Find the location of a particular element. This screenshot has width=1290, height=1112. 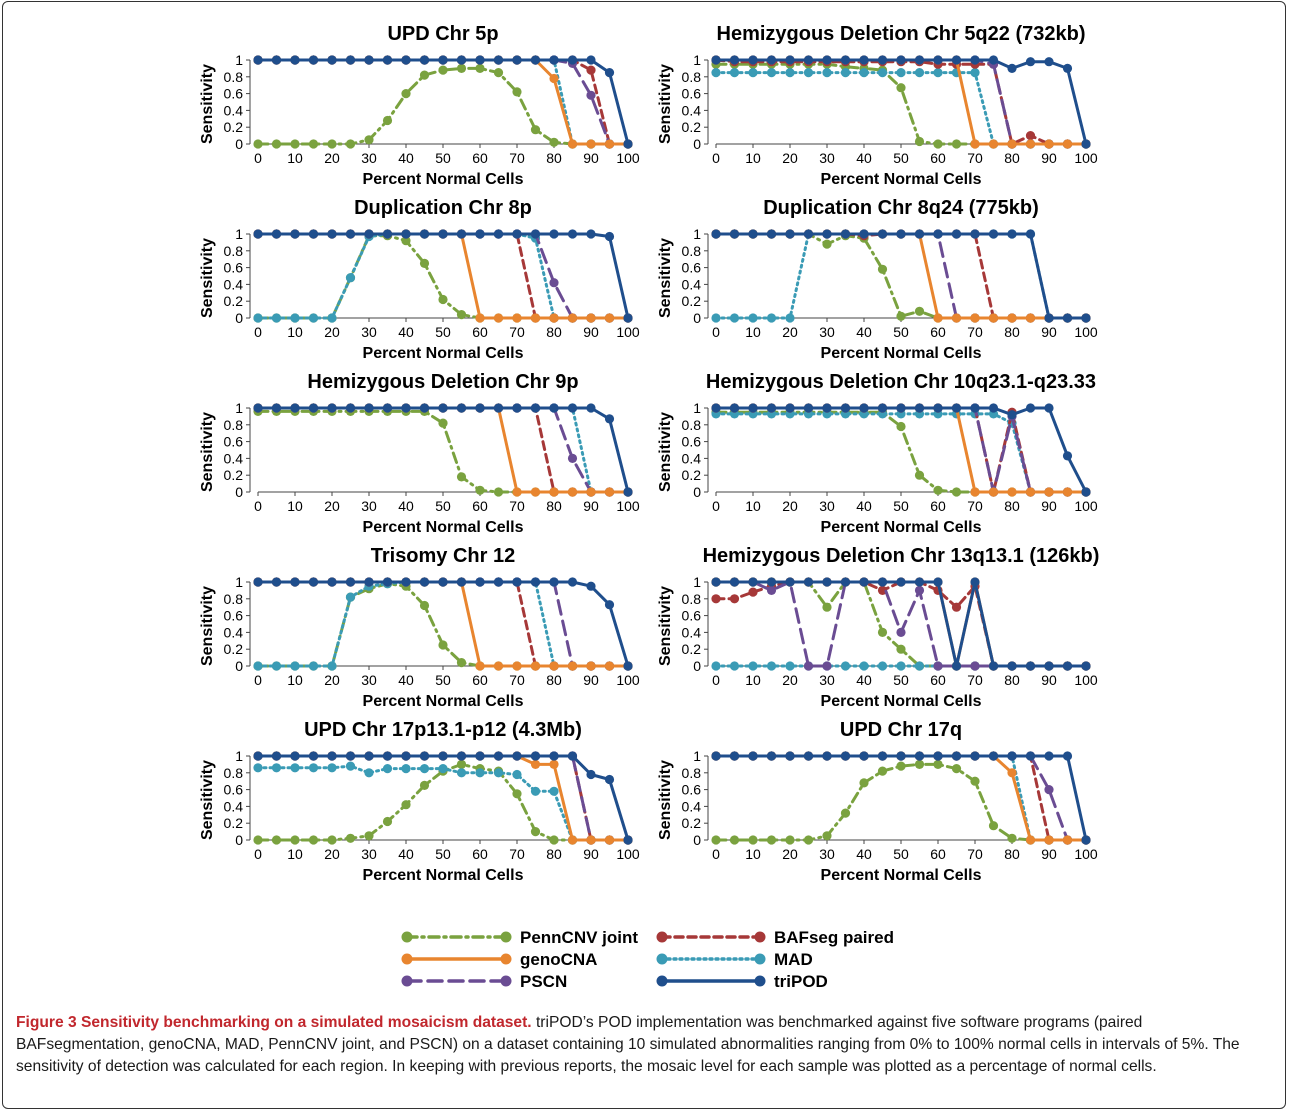

x-tick-label: 20 is located at coordinates (790, 332).